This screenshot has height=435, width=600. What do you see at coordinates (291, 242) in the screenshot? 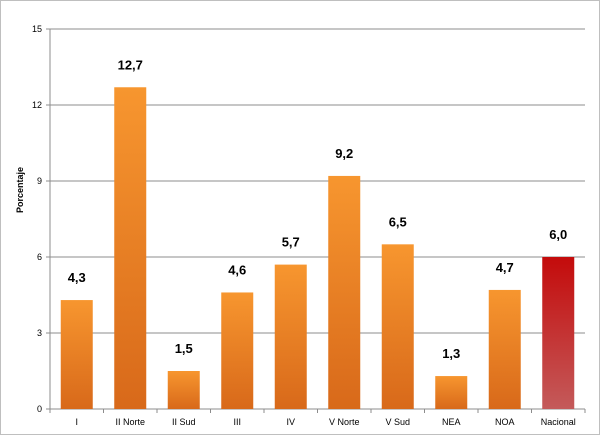
I see `data-label: 5,7` at bounding box center [291, 242].